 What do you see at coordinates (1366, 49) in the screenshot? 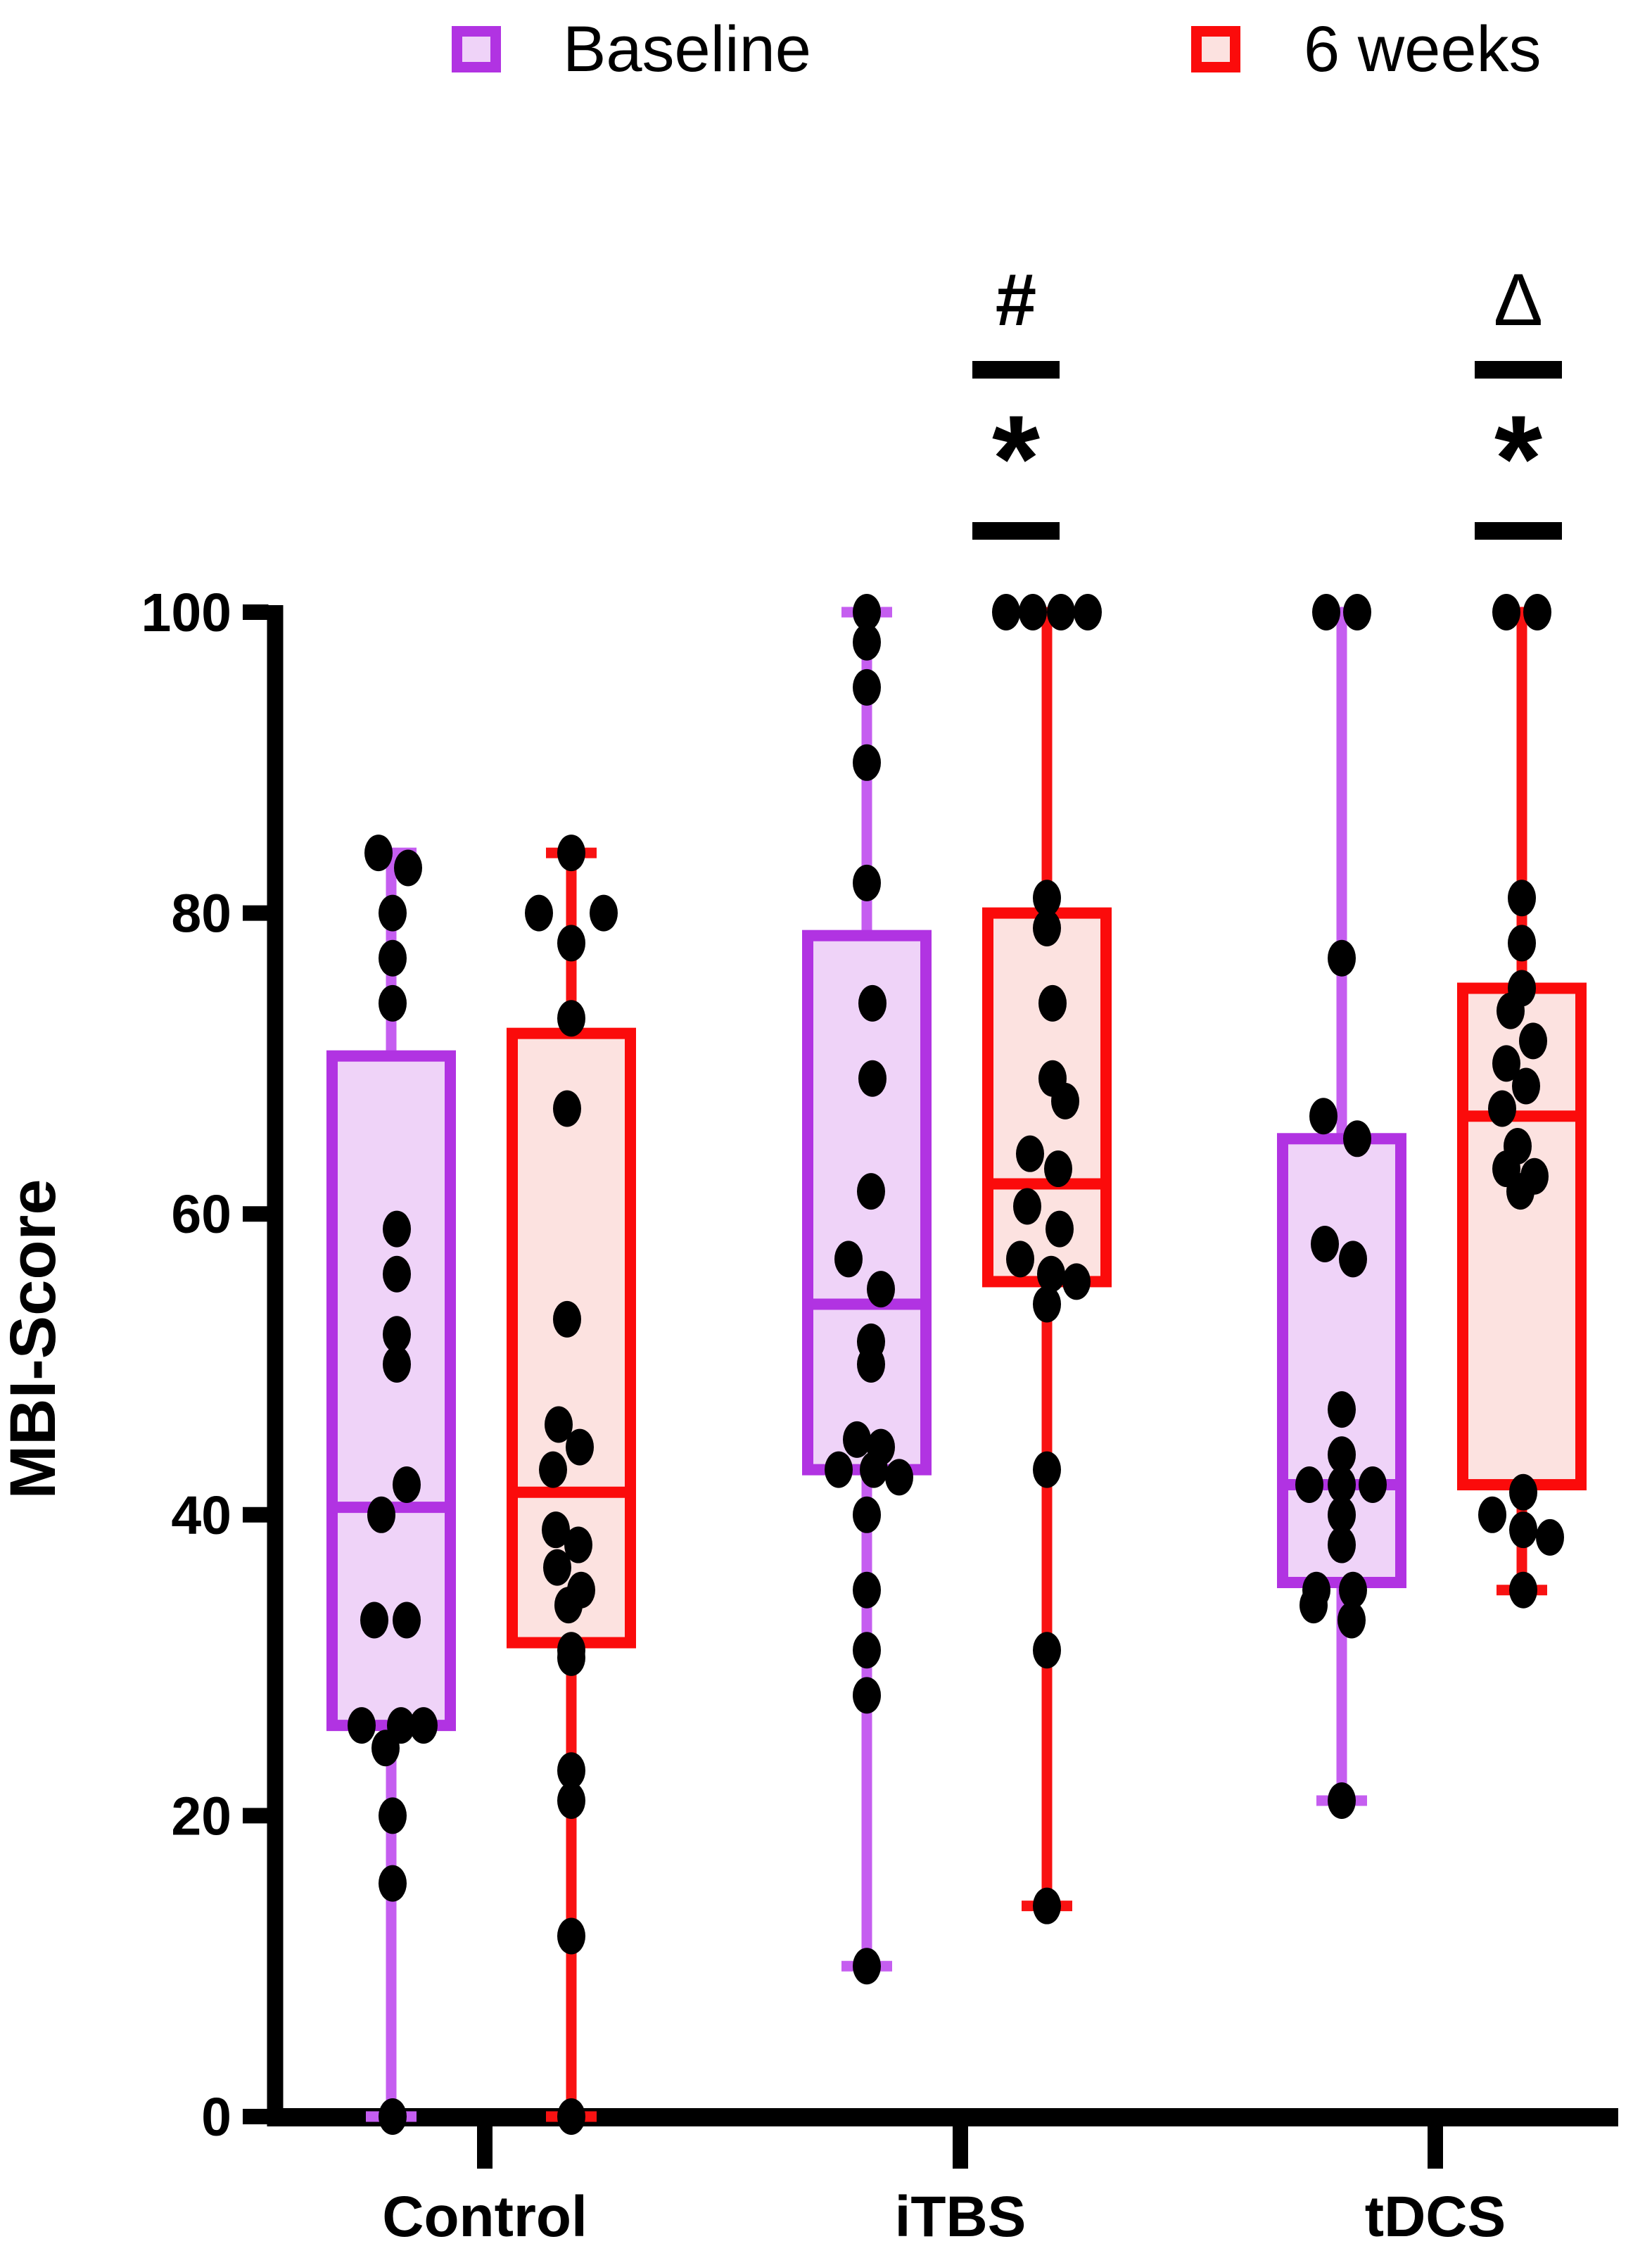
I see `legend-item-6-weeks: 6 weeks` at bounding box center [1366, 49].